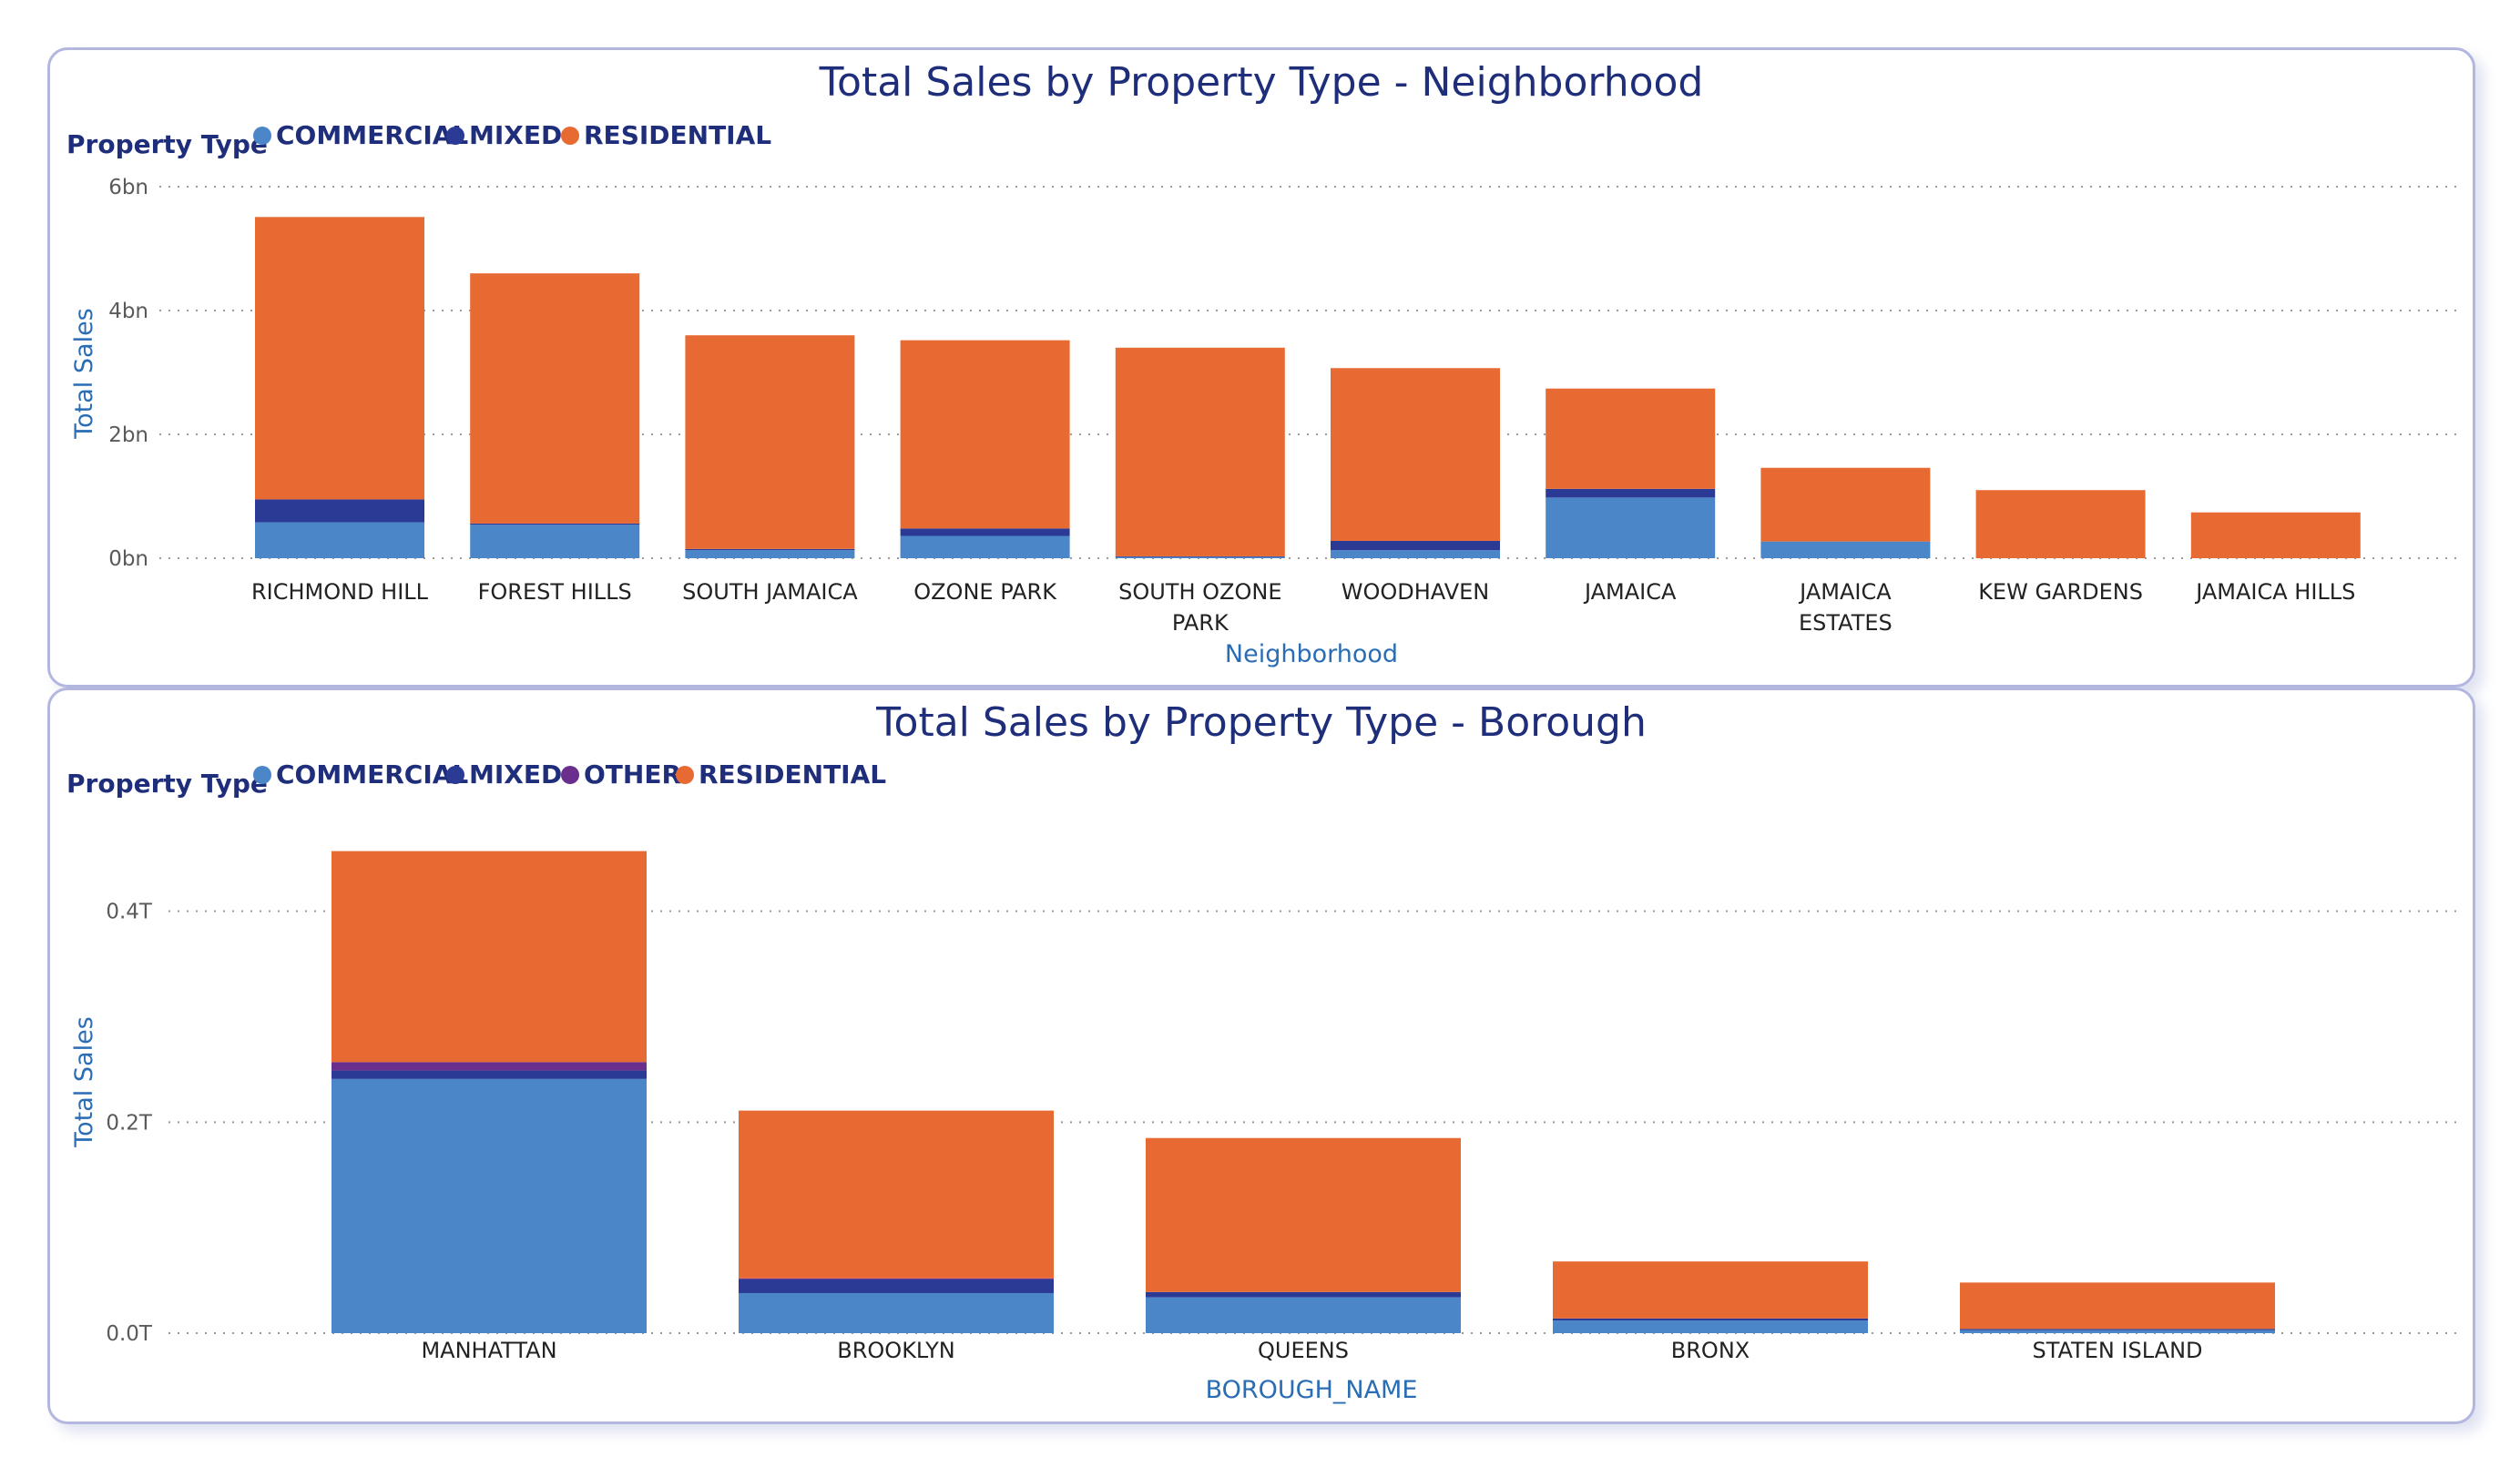  I want to click on bar-bronx-mixed, so click(1711, 1320).